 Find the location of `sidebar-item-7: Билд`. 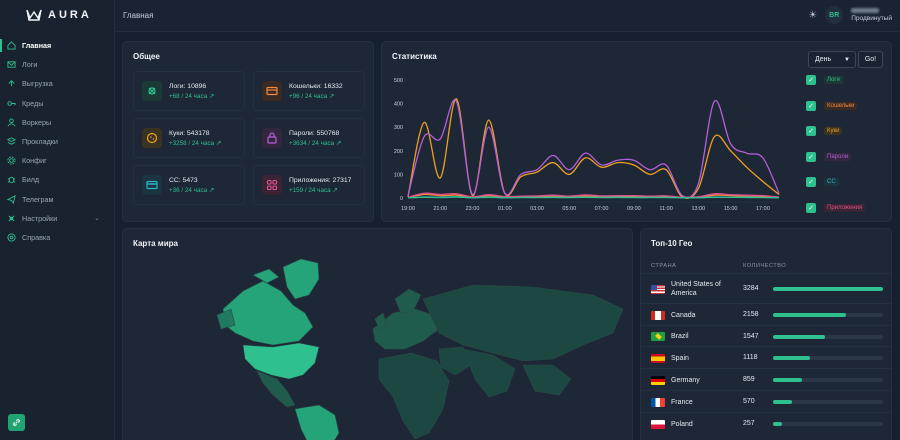

sidebar-item-7: Билд is located at coordinates (57, 179).